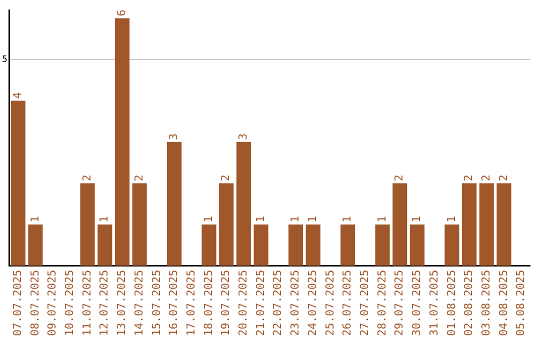 The height and width of the screenshot is (340, 540). Describe the element at coordinates (5, 59) in the screenshot. I see `y-tick-label: 5` at that location.